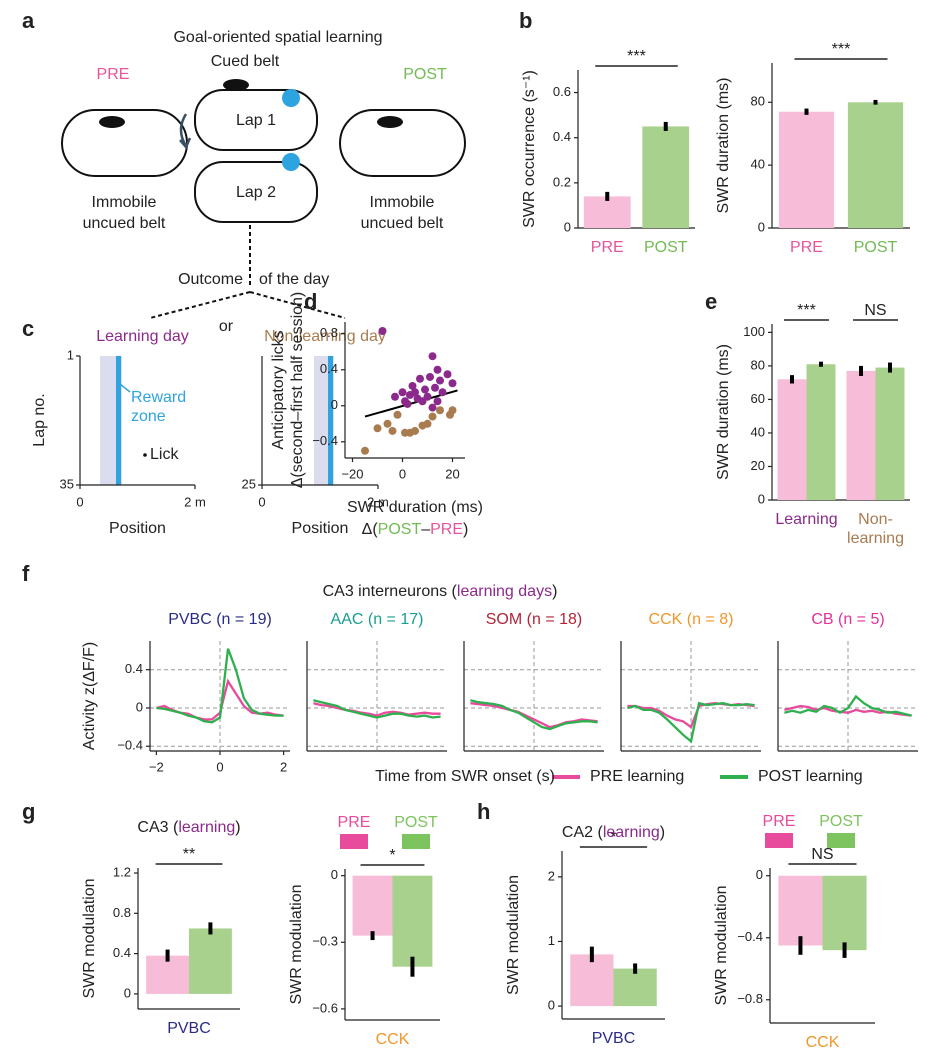 This screenshot has height=1050, width=952. I want to click on y-tick-label: 1.2, so click(122, 871).